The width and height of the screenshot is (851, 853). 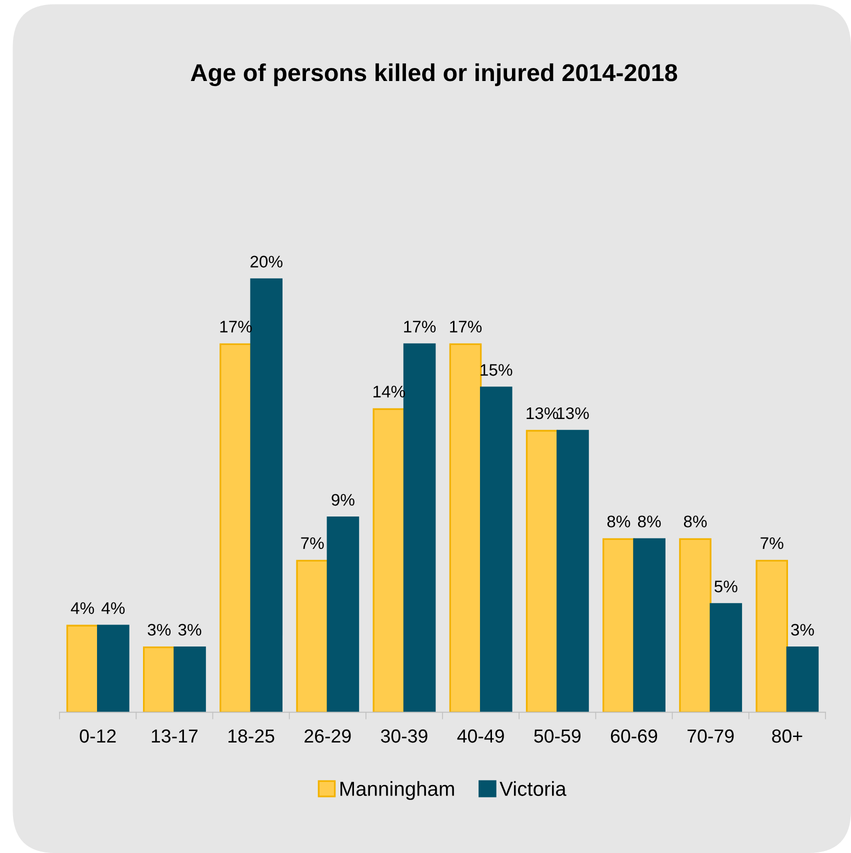 What do you see at coordinates (266, 262) in the screenshot?
I see `data-label: 20%` at bounding box center [266, 262].